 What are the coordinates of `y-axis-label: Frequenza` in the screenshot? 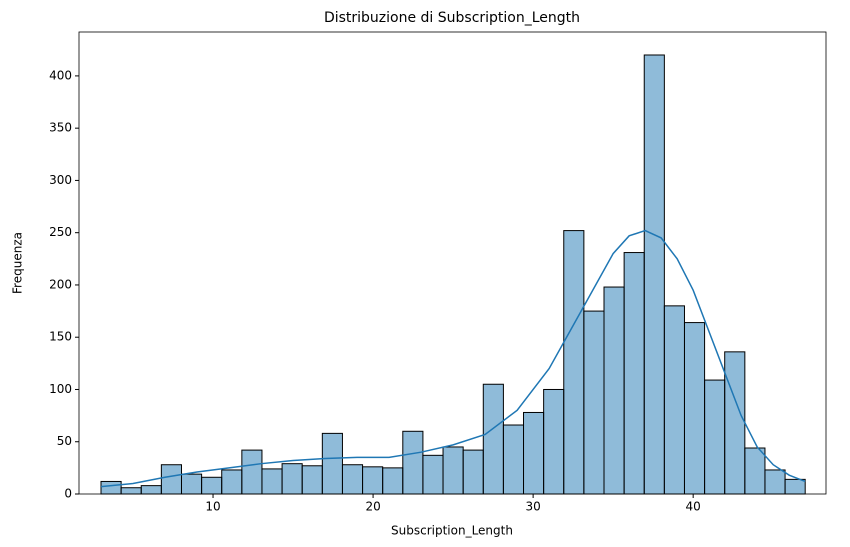 It's located at (18, 263).